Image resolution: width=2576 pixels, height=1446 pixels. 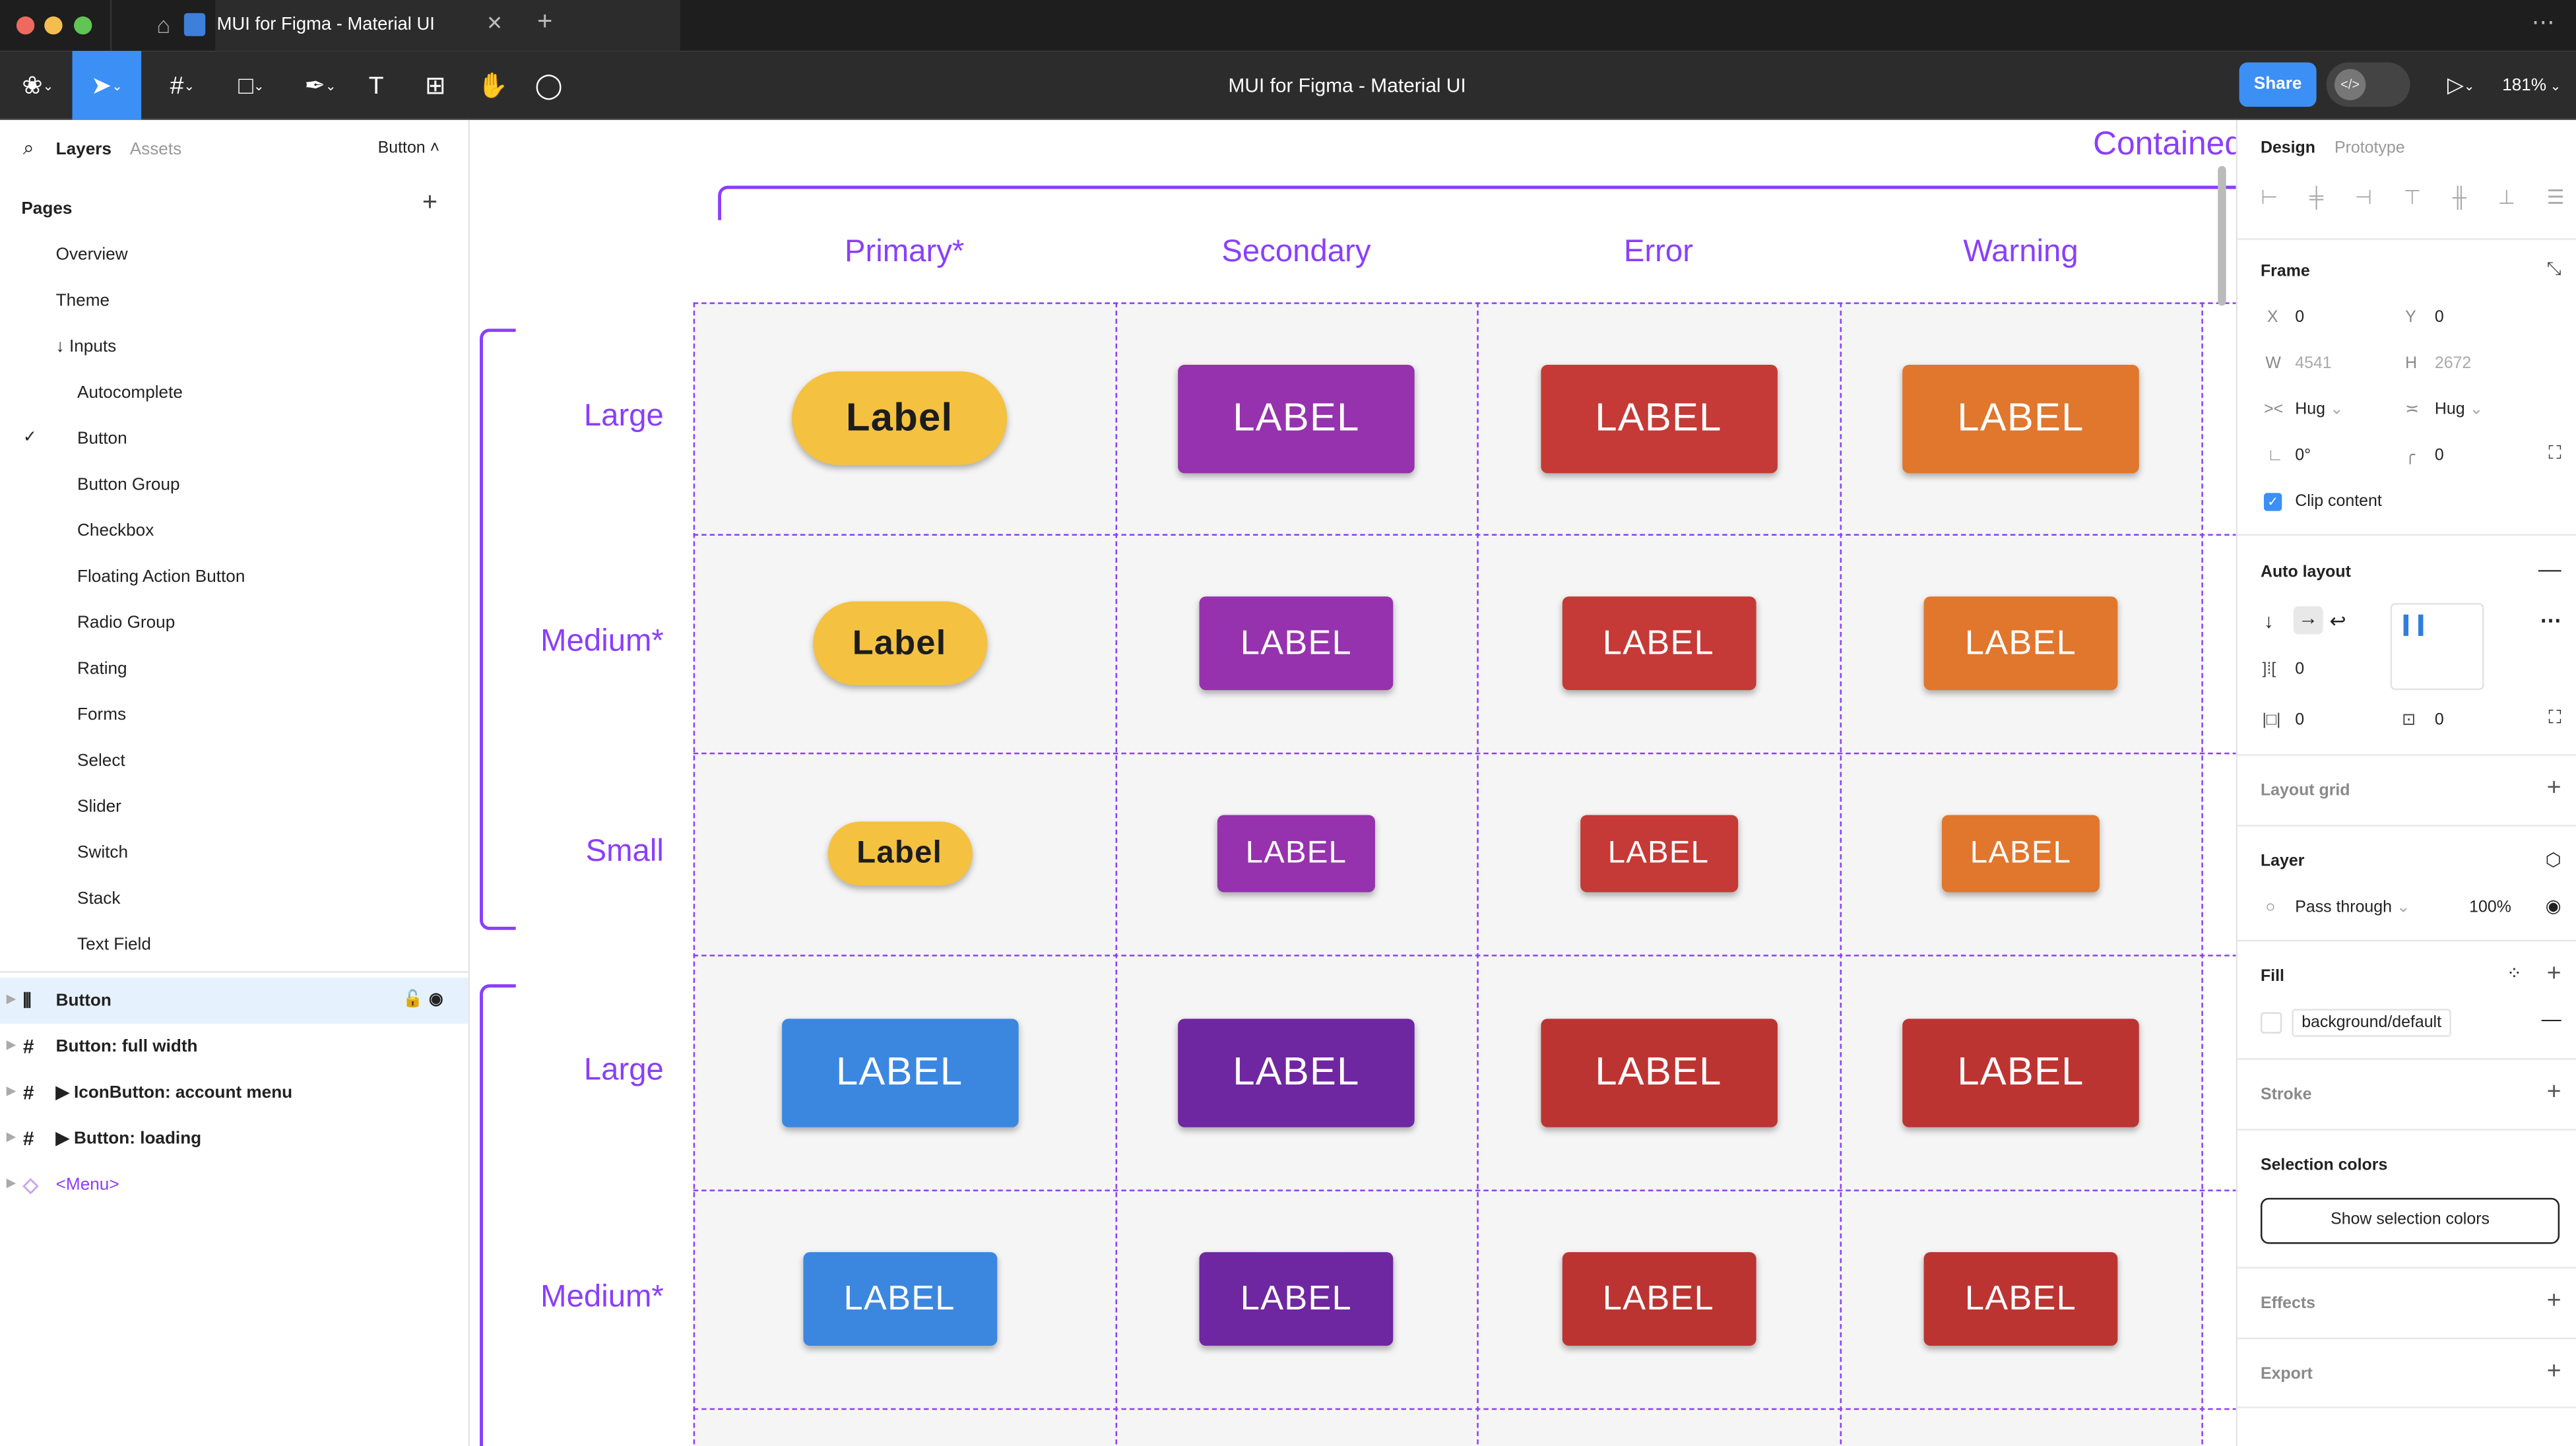 What do you see at coordinates (2222, 236) in the screenshot?
I see `vertical-scrollbar` at bounding box center [2222, 236].